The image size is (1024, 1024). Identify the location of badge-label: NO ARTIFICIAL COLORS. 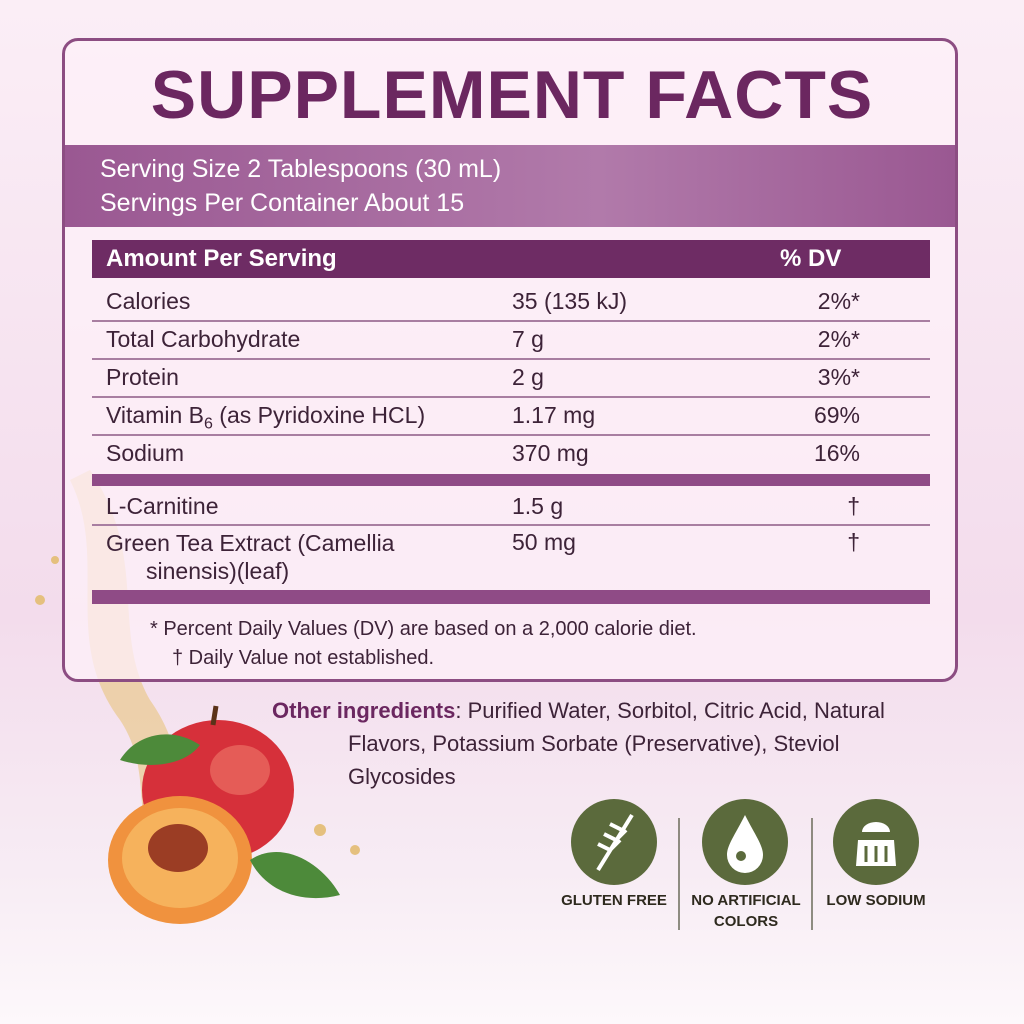
(746, 911).